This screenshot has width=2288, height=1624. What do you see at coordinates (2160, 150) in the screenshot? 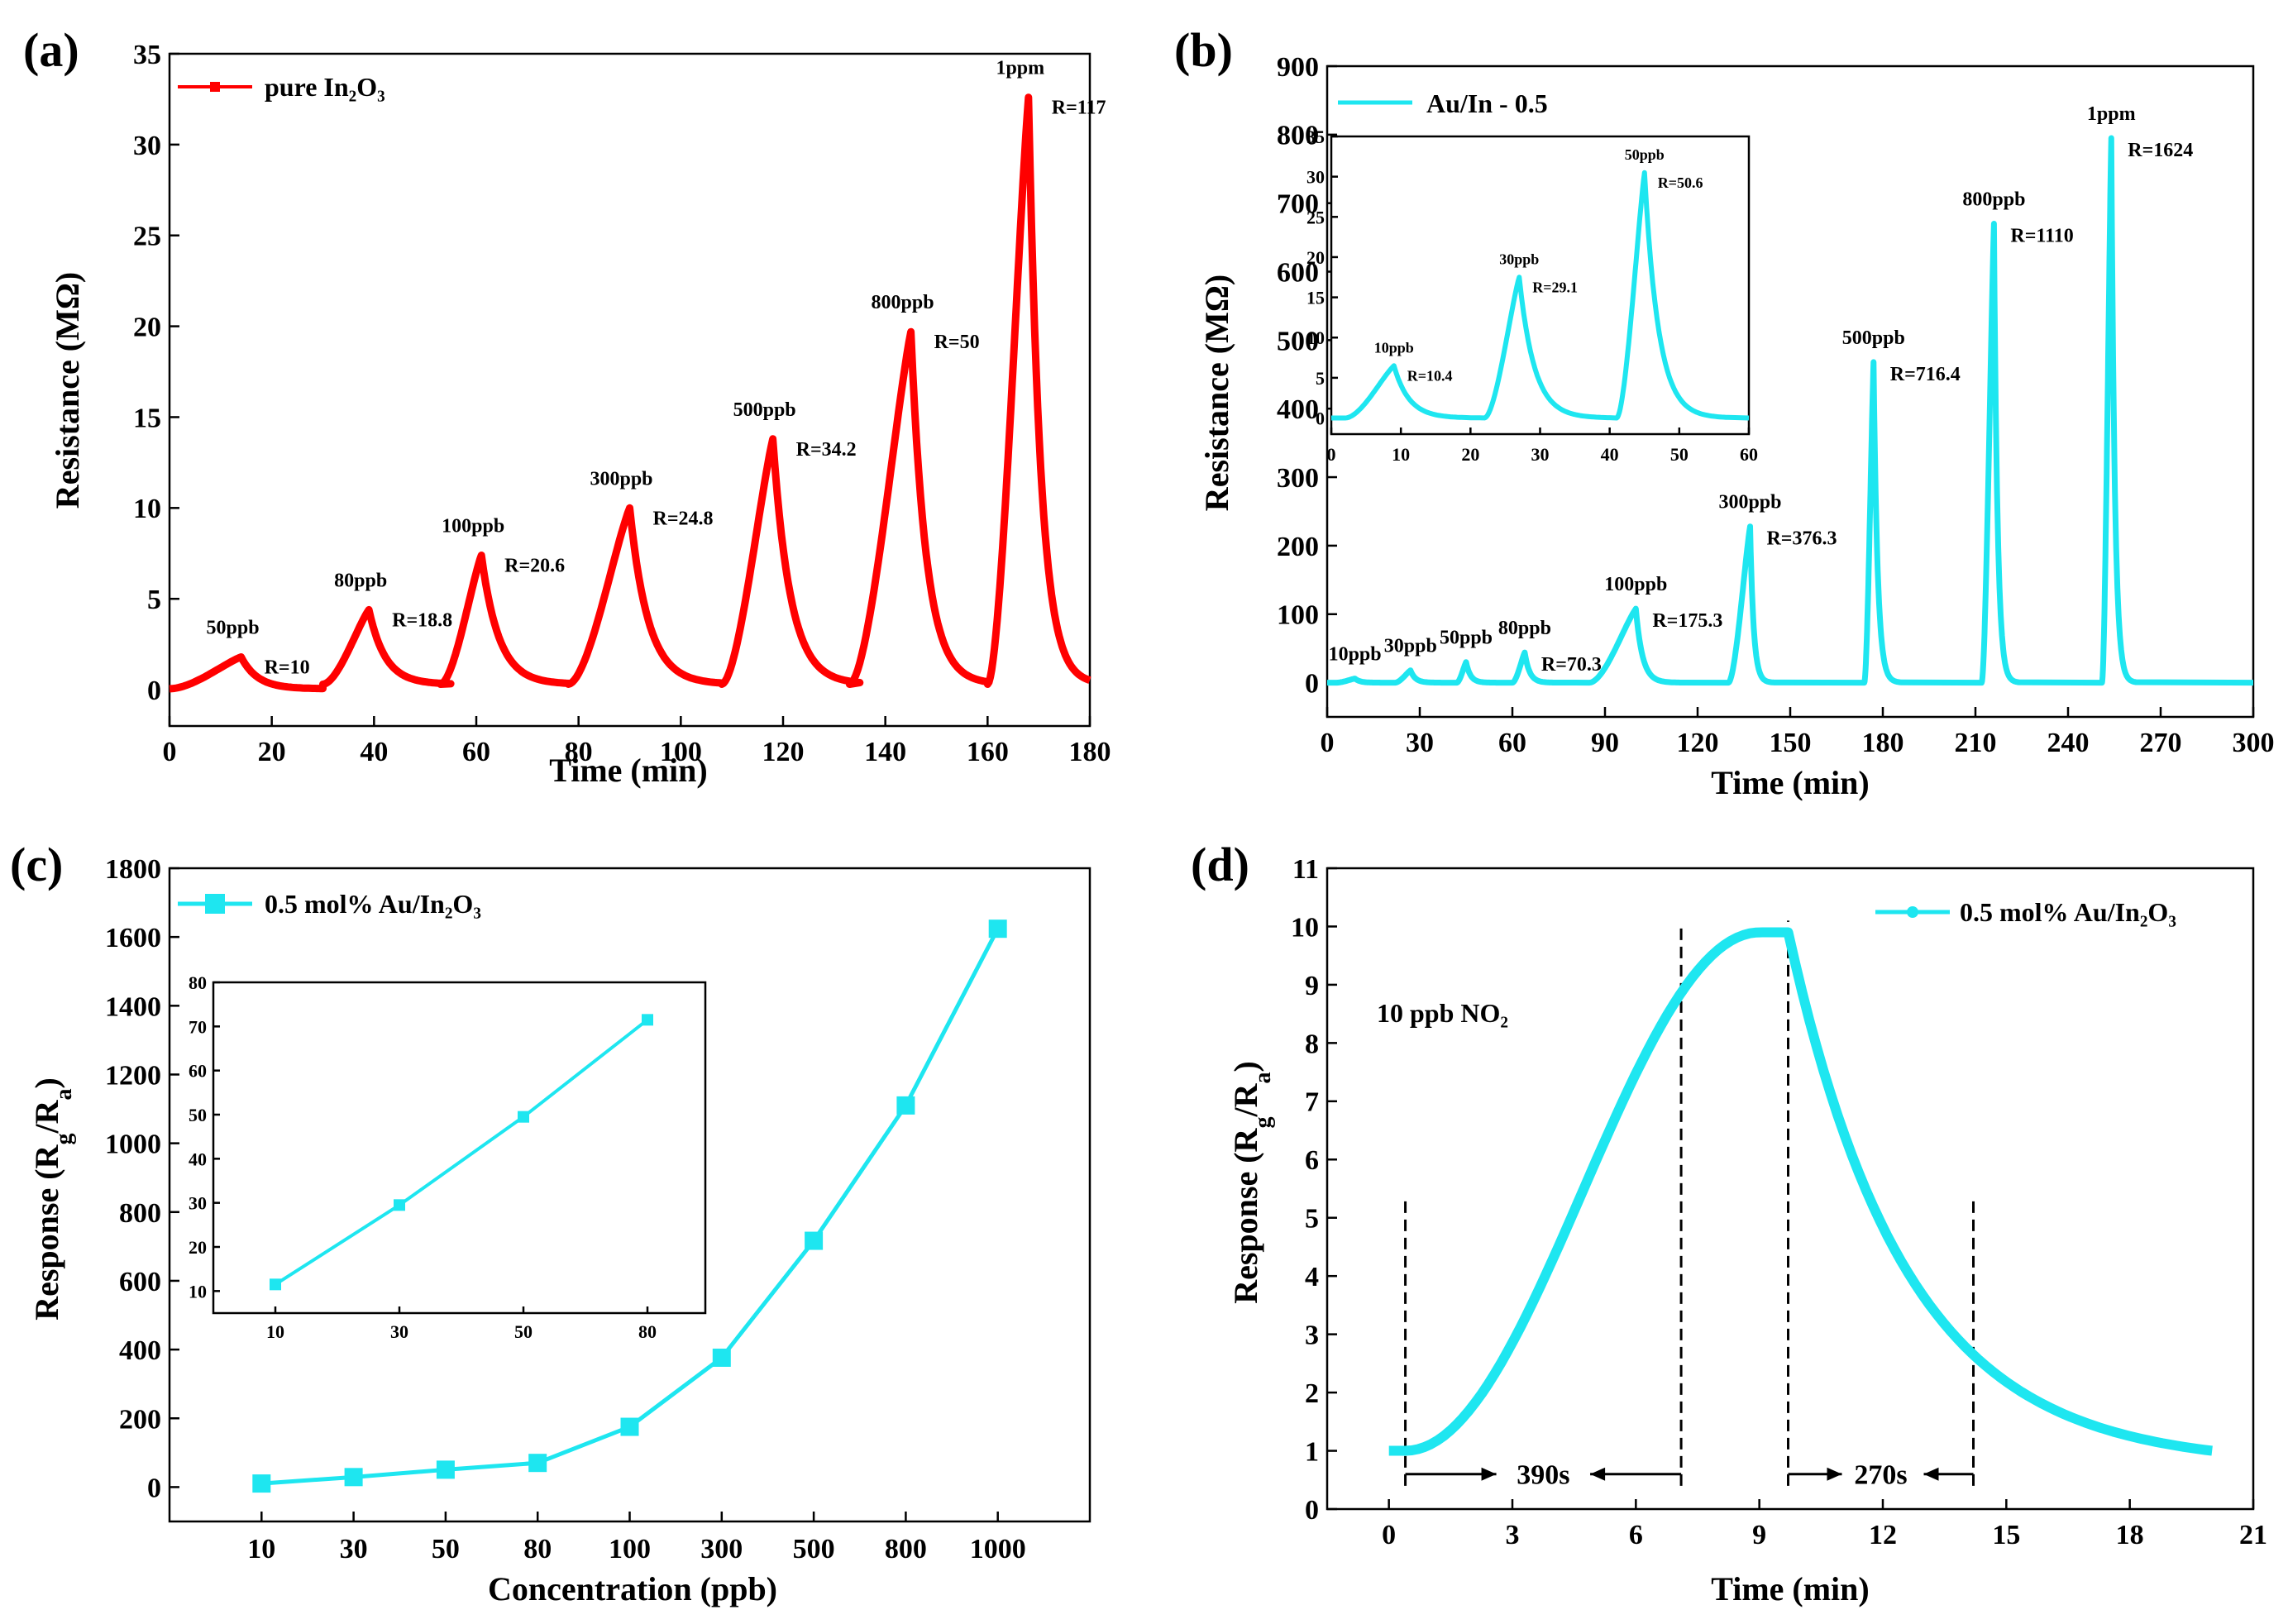
I see `panel-b-response-label: R=1624` at bounding box center [2160, 150].